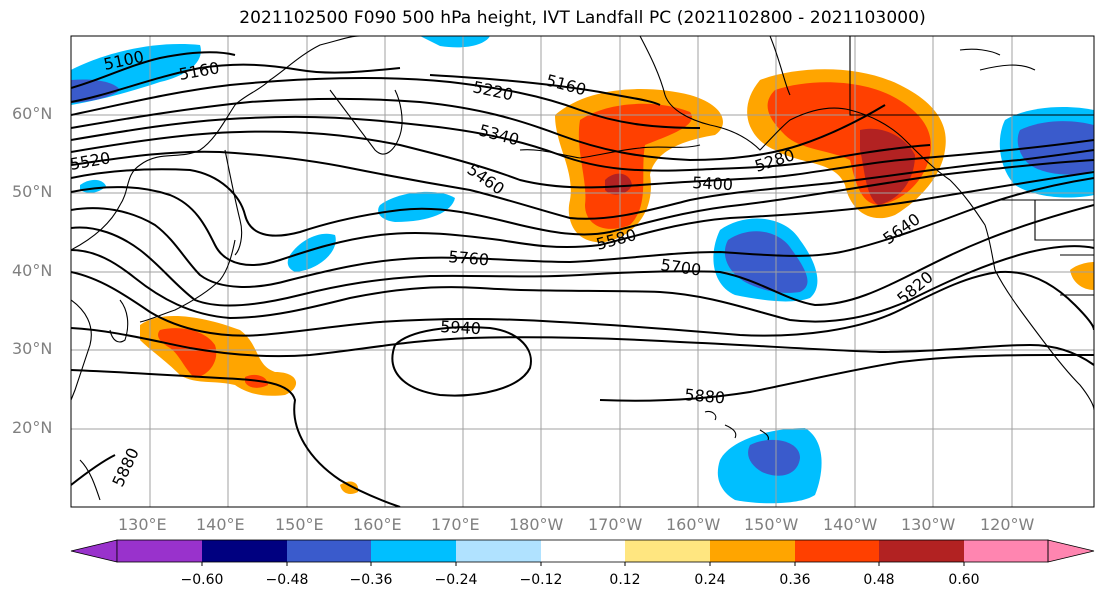 The height and width of the screenshot is (605, 1105). Describe the element at coordinates (461, 327) in the screenshot. I see `contour-label: 5940` at that location.